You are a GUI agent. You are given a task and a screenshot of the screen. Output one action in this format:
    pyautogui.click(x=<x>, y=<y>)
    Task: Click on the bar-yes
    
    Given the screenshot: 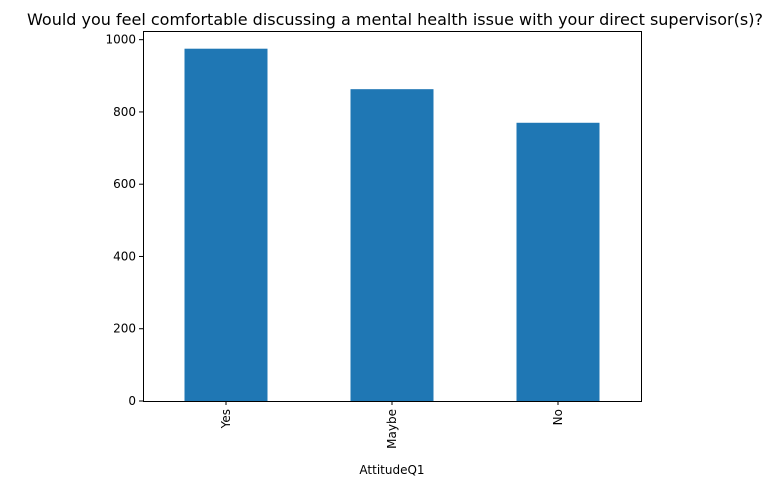 What is the action you would take?
    pyautogui.click(x=226, y=224)
    